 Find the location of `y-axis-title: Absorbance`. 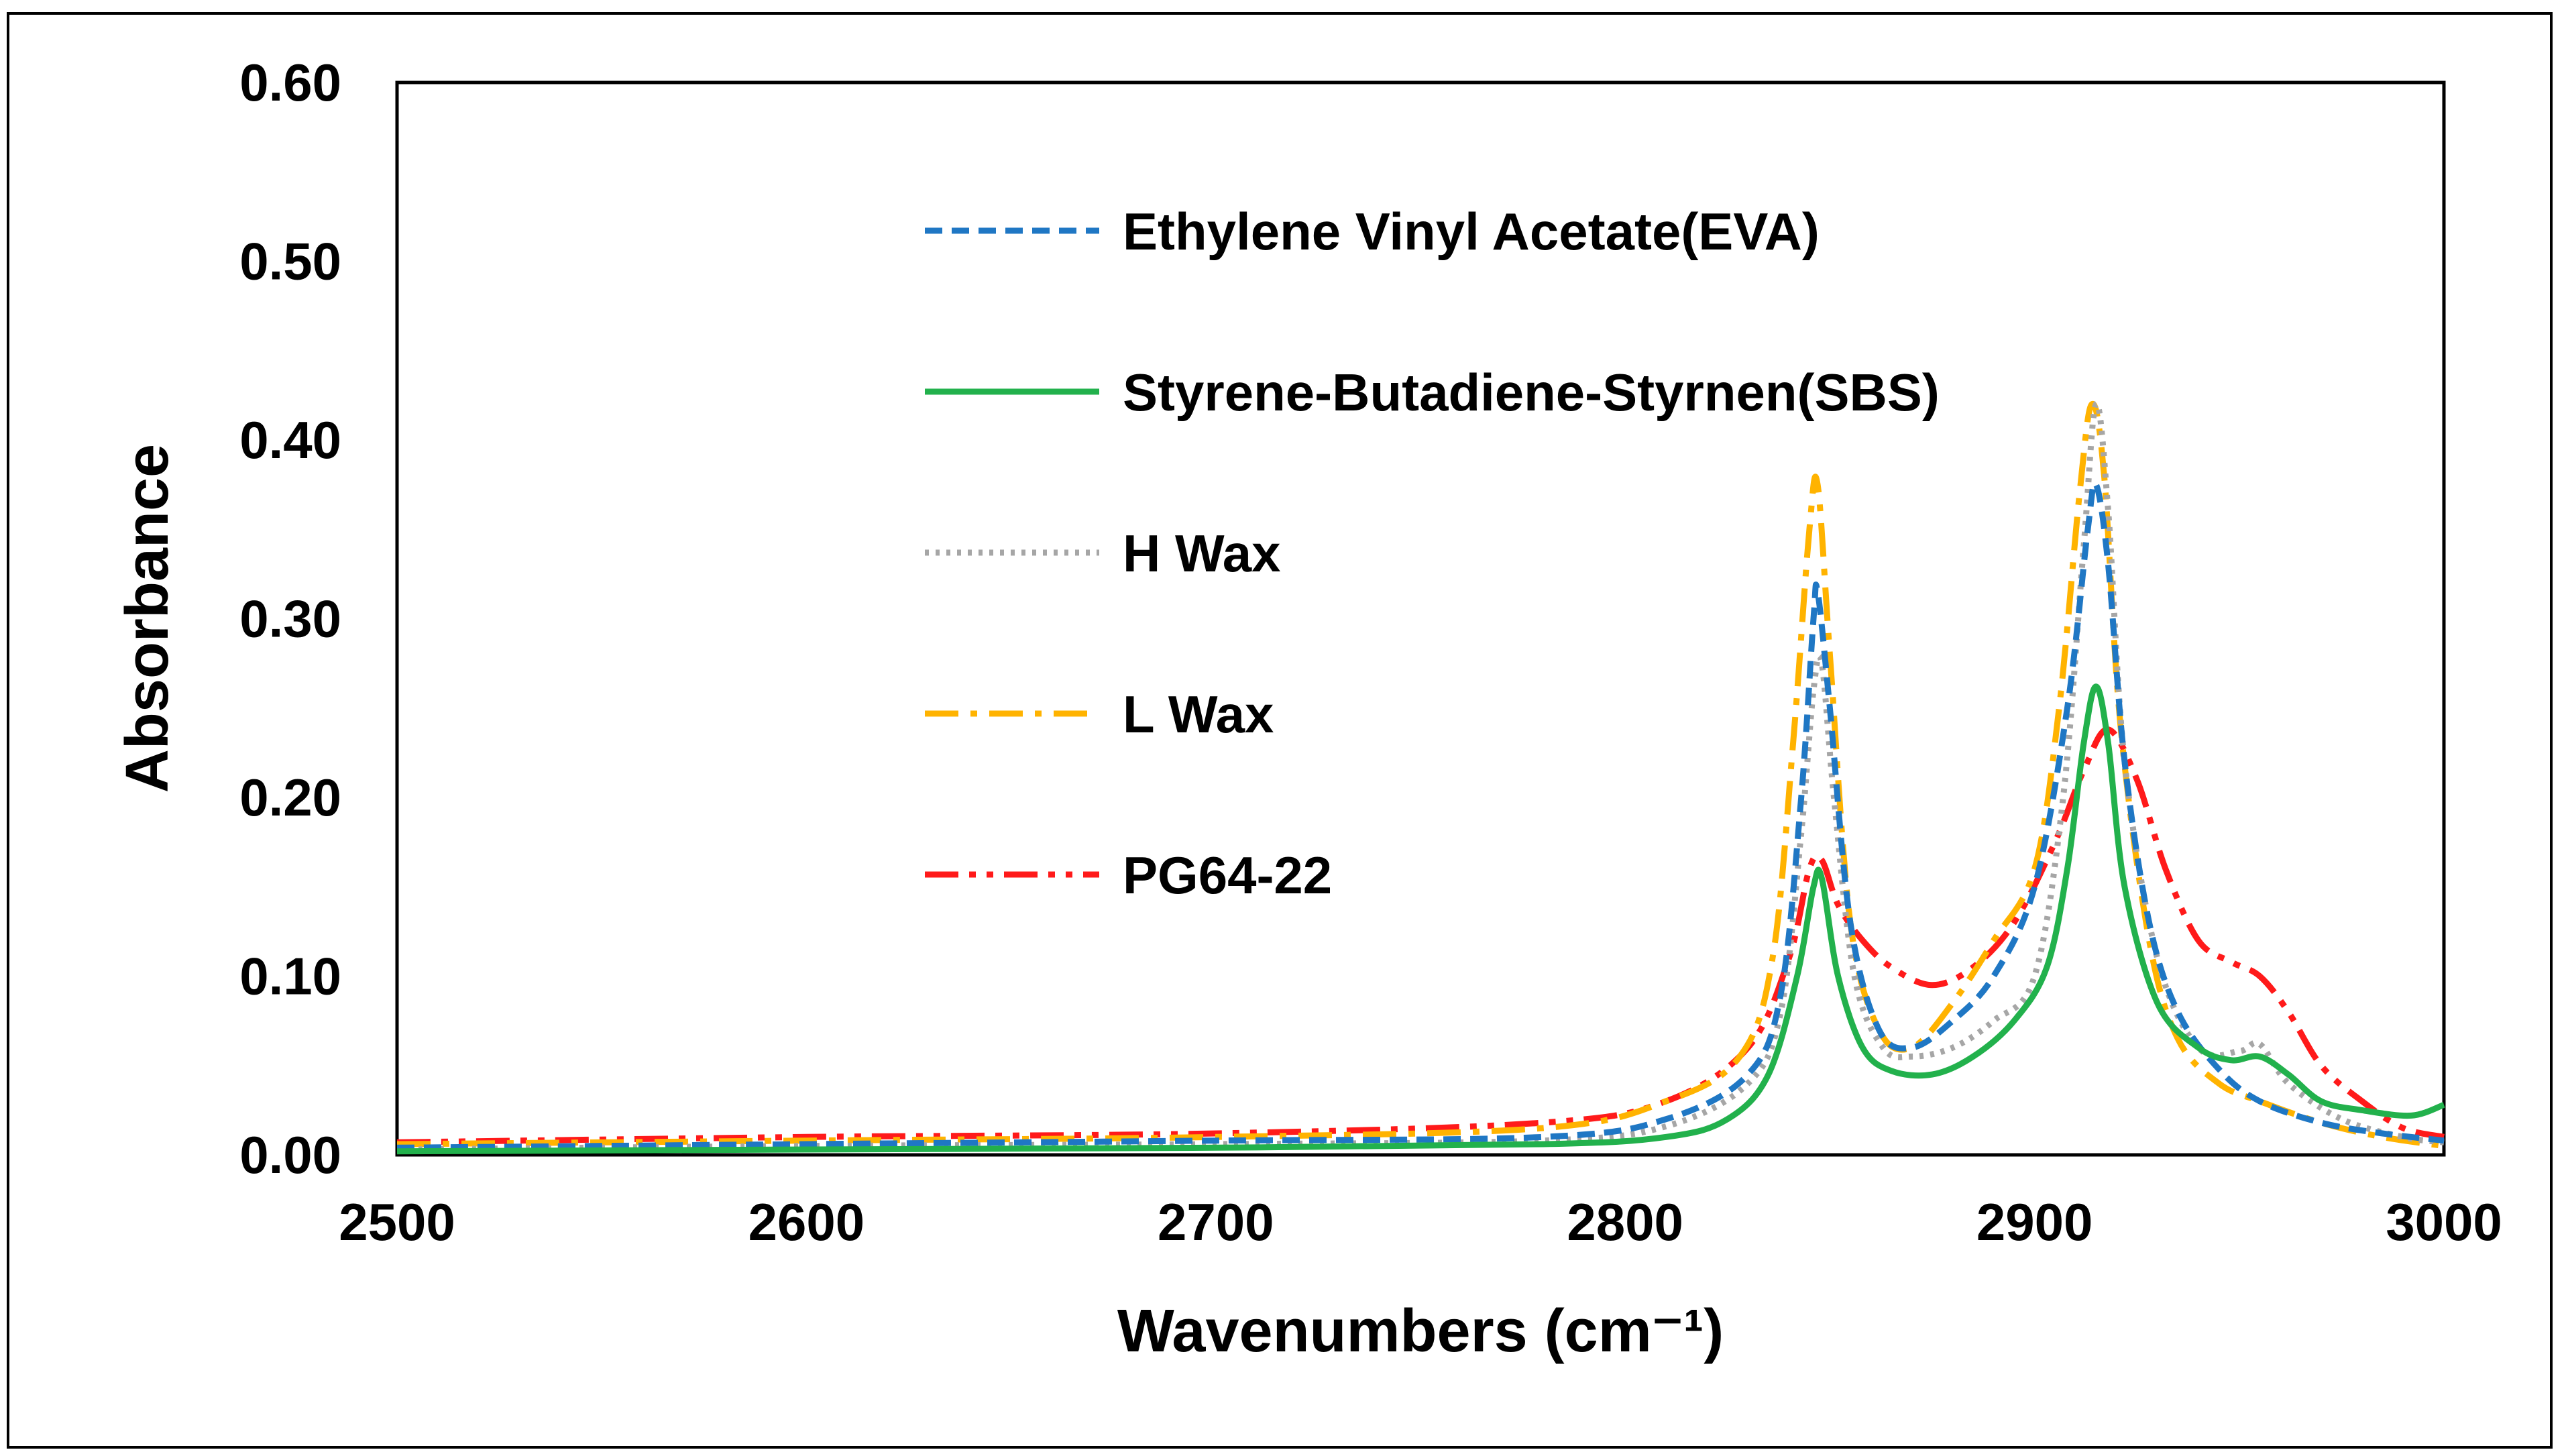

y-axis-title: Absorbance is located at coordinates (148, 618).